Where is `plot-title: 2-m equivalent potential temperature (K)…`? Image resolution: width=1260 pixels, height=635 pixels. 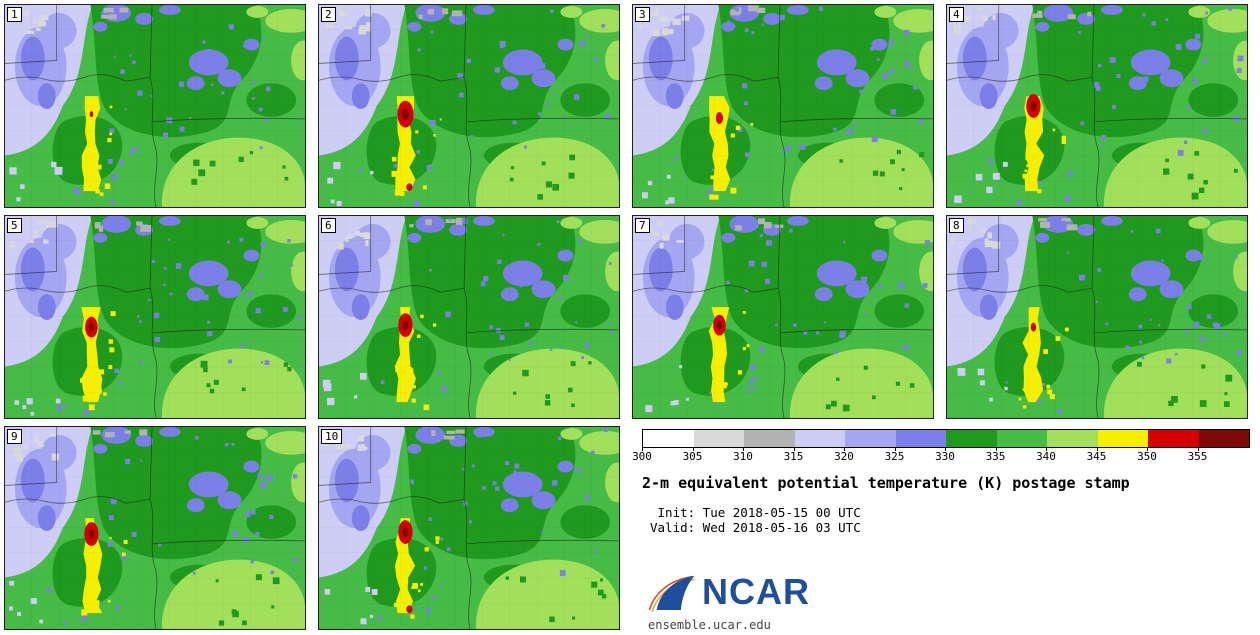
plot-title: 2-m equivalent potential temperature (K)… is located at coordinates (886, 483).